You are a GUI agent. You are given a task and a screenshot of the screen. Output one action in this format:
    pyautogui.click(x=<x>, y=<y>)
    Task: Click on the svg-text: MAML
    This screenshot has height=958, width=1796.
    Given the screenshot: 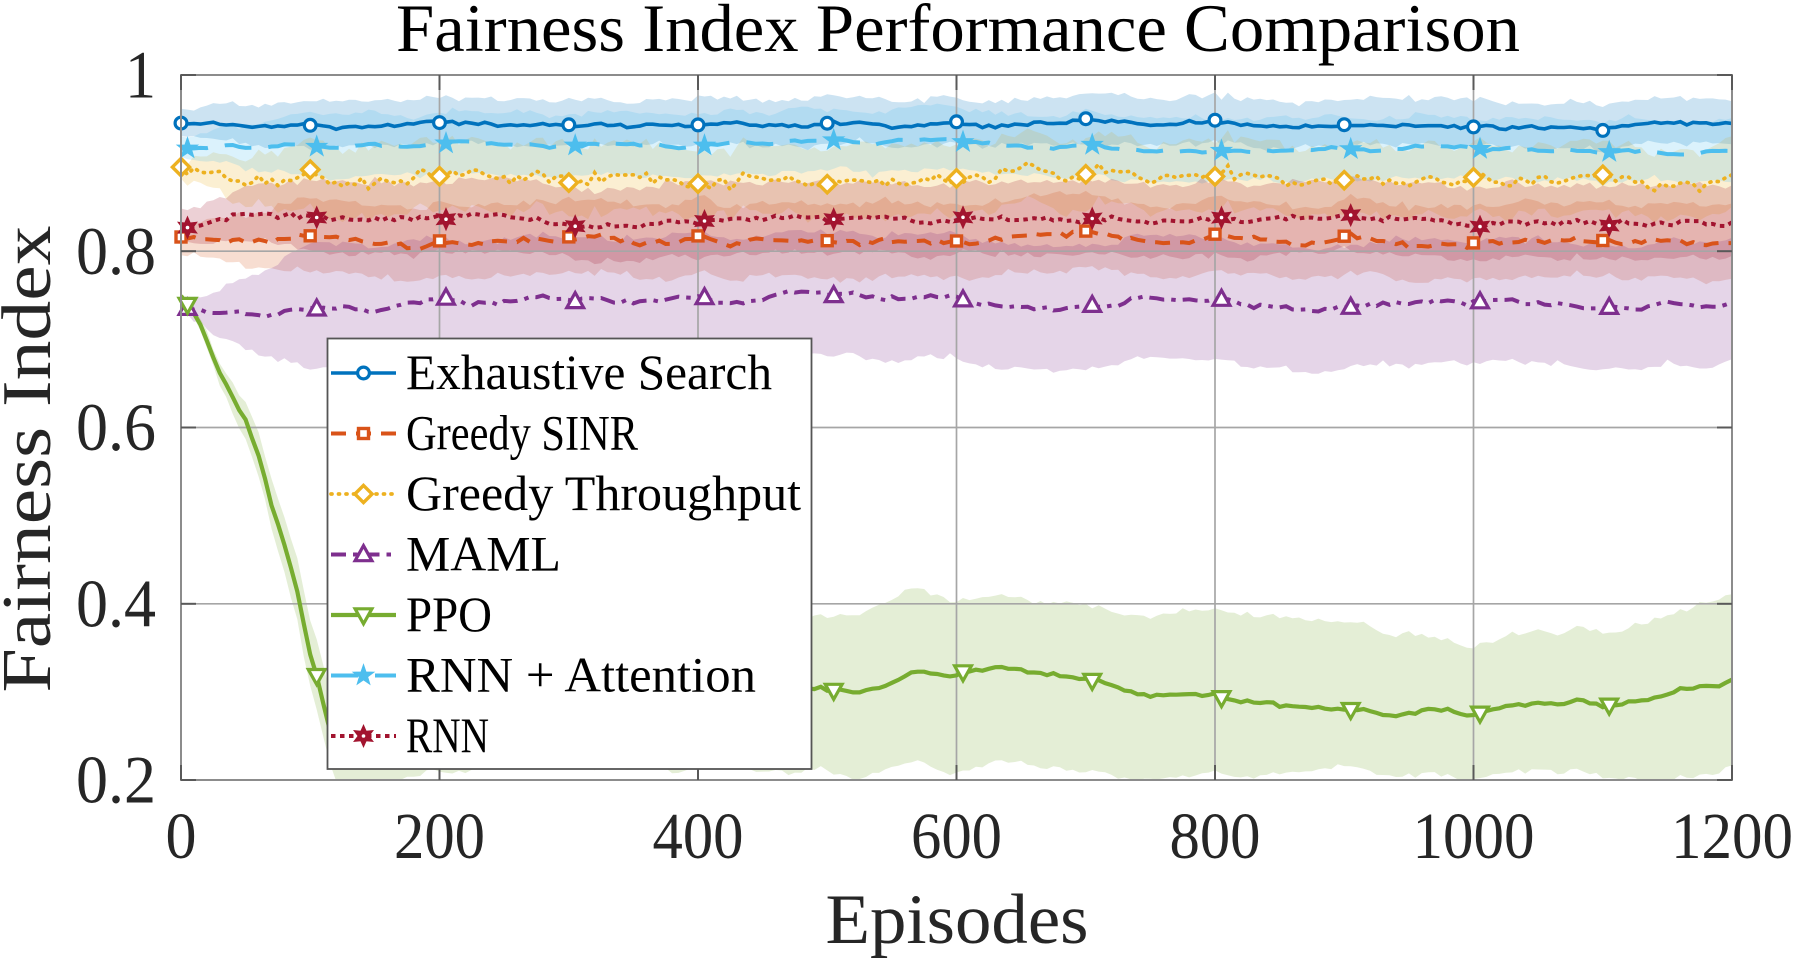 What is the action you would take?
    pyautogui.click(x=483, y=554)
    